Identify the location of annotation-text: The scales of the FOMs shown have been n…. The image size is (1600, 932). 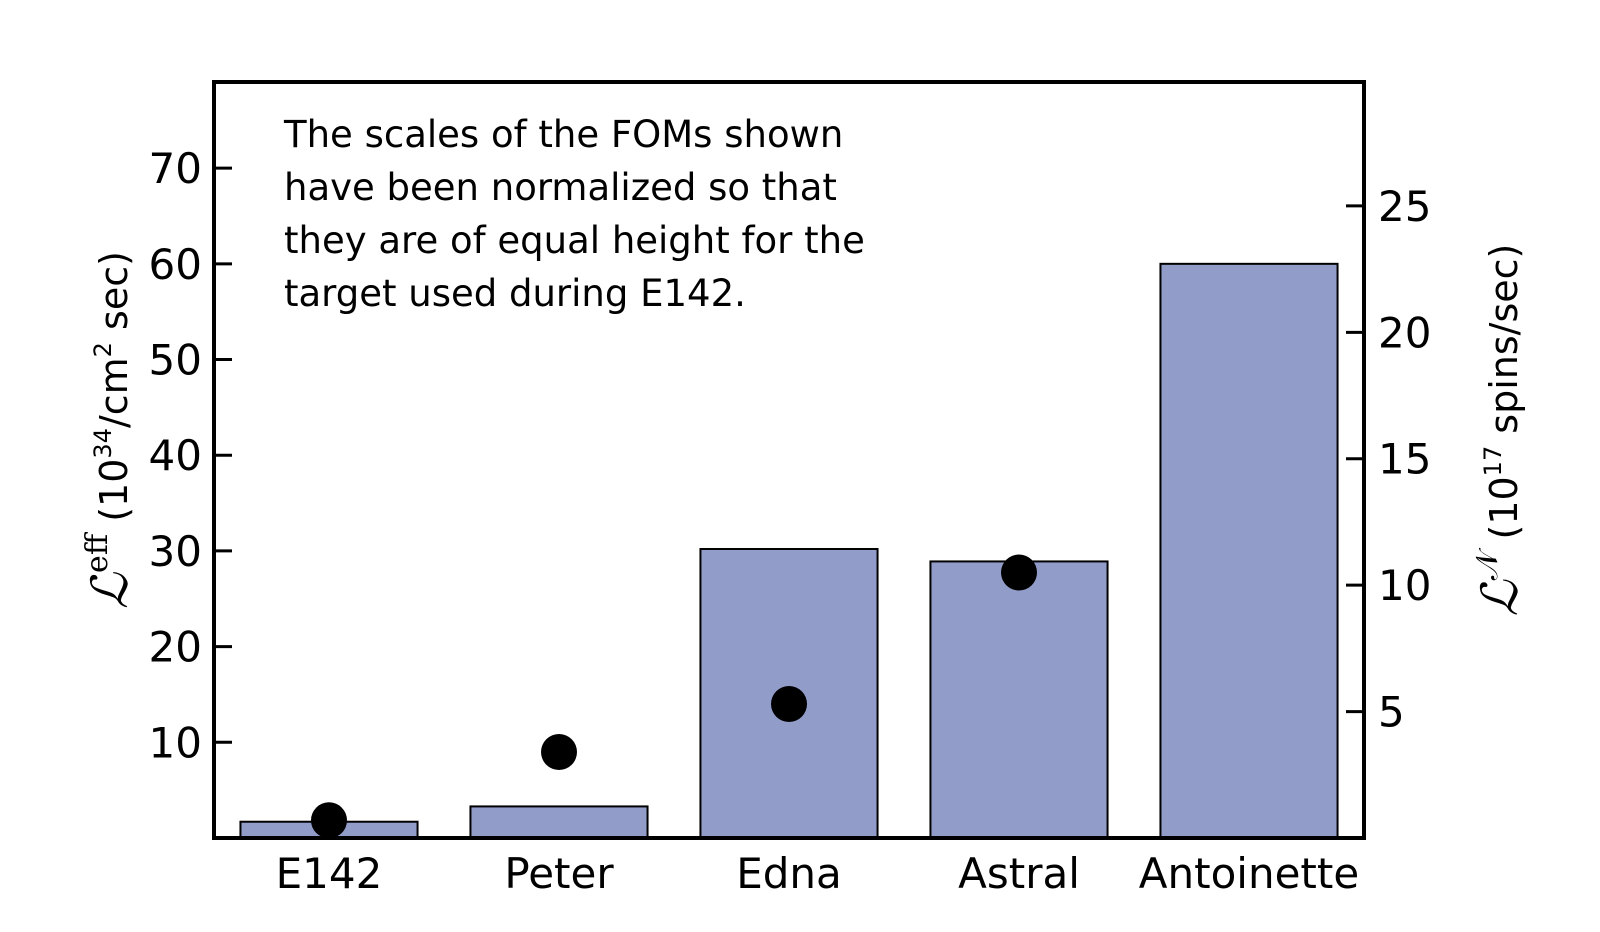
(574, 214).